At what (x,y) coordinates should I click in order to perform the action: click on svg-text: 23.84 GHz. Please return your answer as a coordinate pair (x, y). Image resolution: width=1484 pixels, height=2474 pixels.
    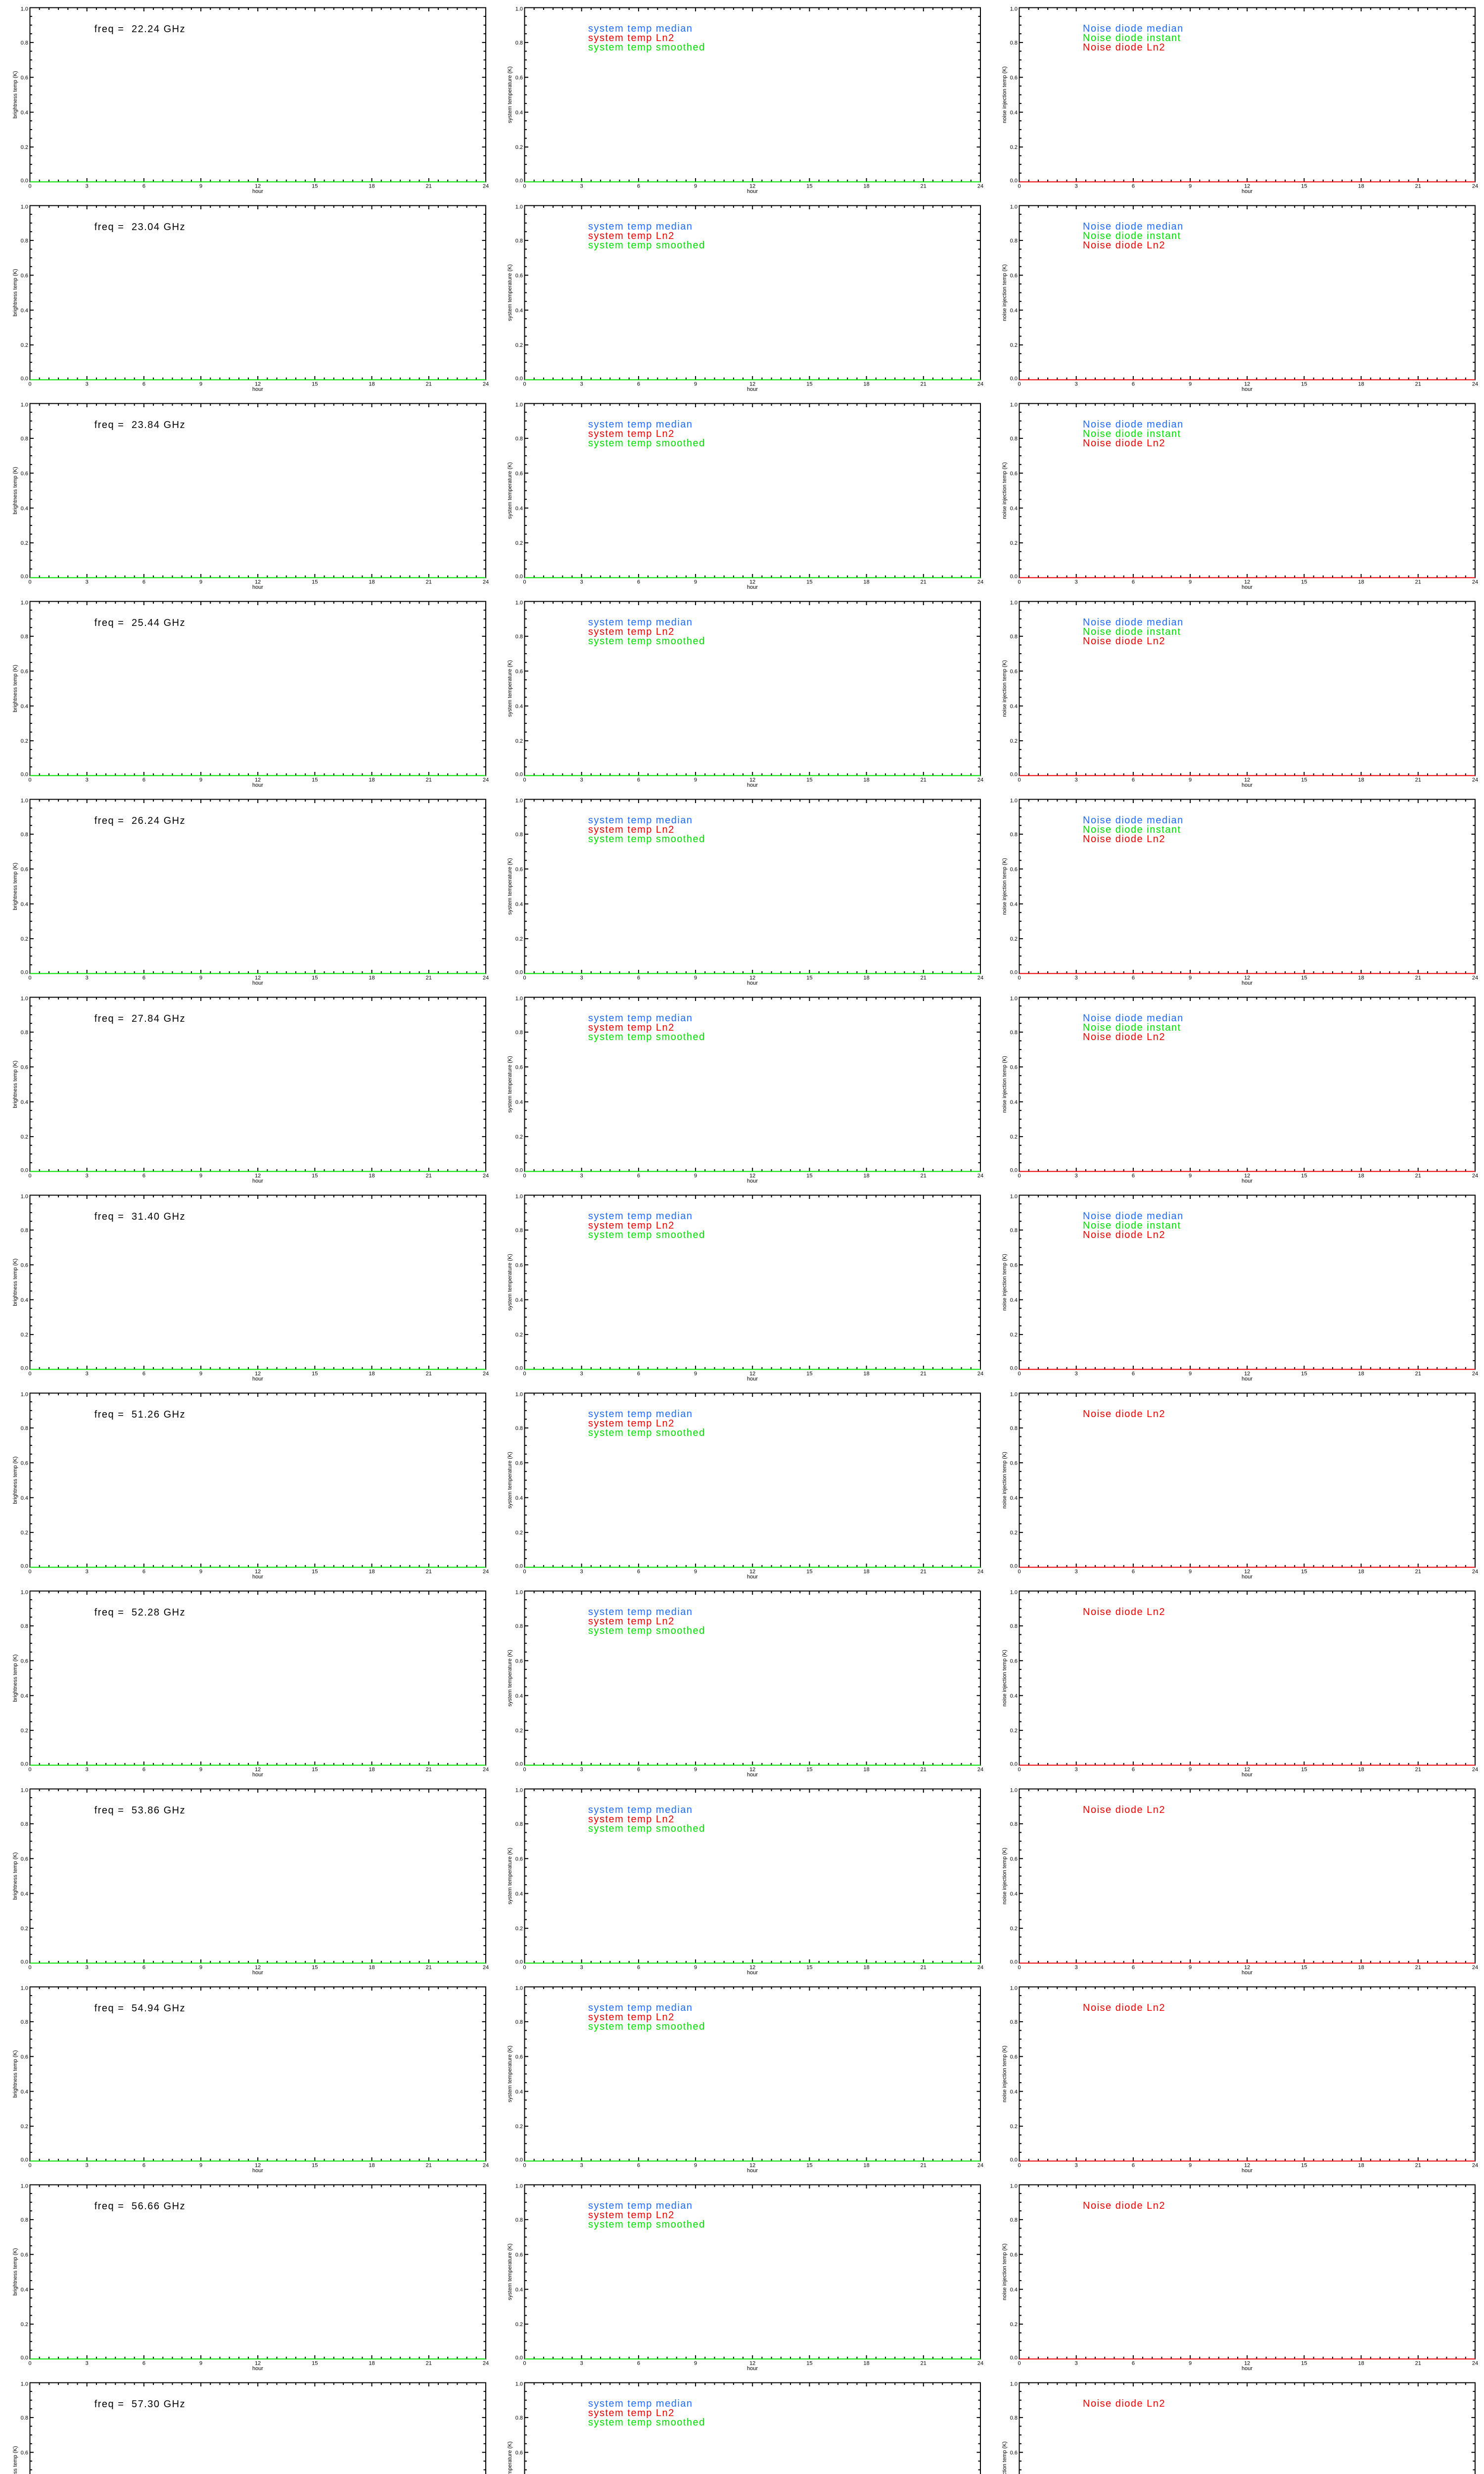
    Looking at the image, I should click on (159, 425).